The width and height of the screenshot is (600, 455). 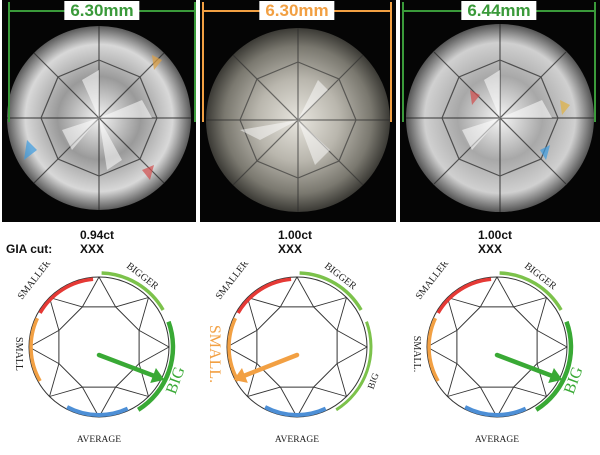 I want to click on cut-grade-3: XXX, so click(x=490, y=249).